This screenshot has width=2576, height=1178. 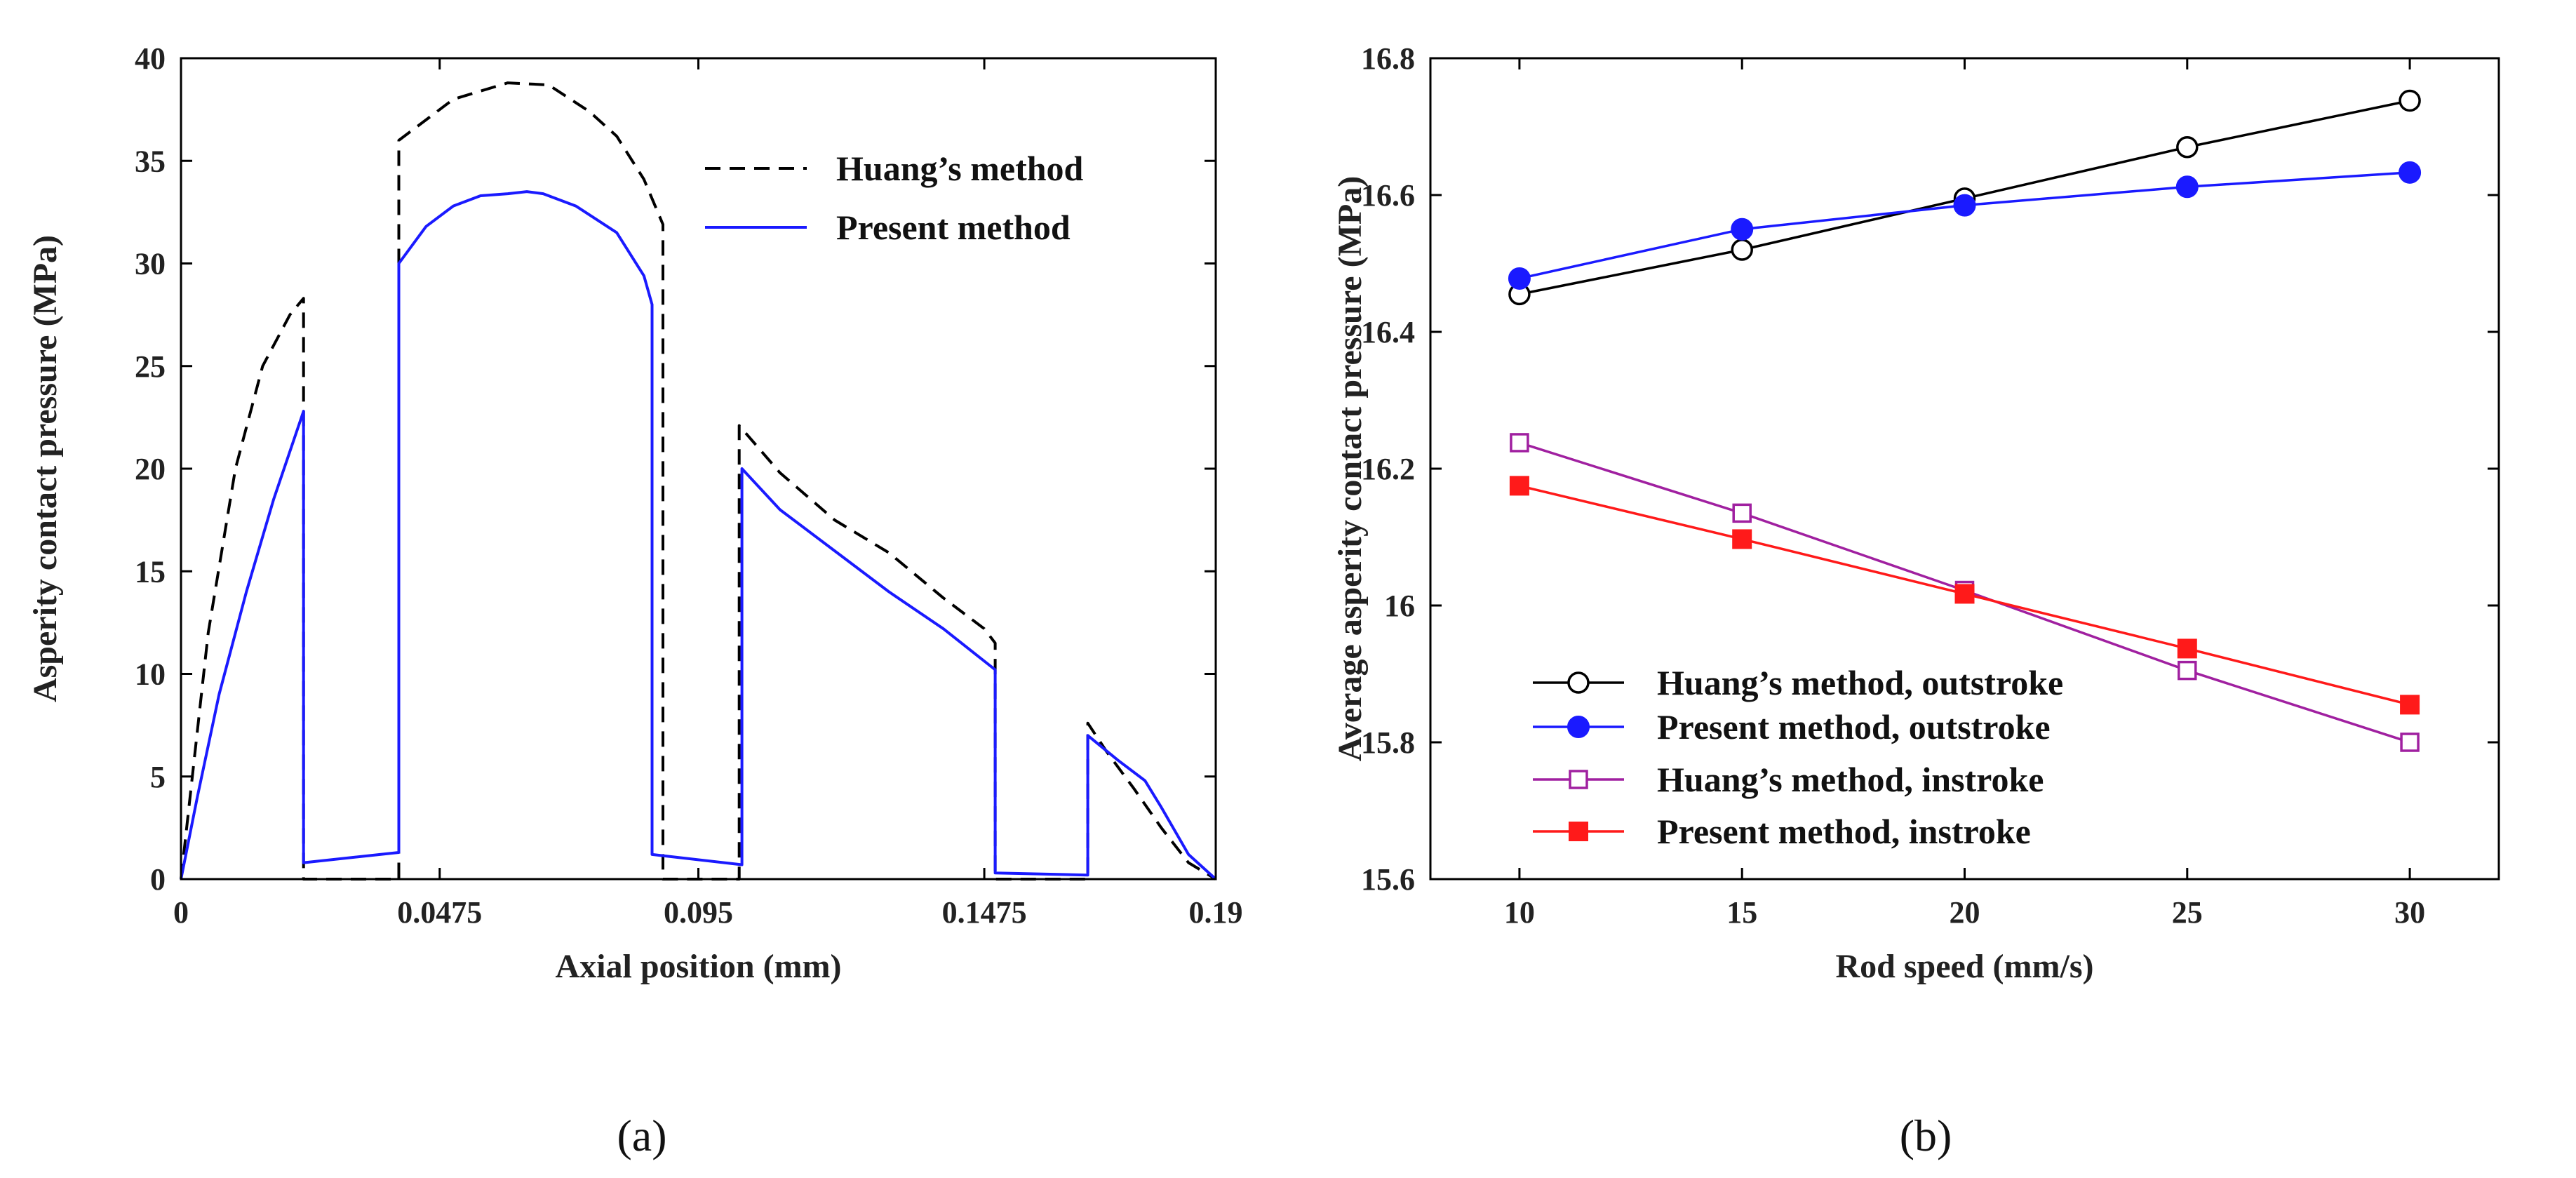 I want to click on y-tick-label-a: 0, so click(x=158, y=879).